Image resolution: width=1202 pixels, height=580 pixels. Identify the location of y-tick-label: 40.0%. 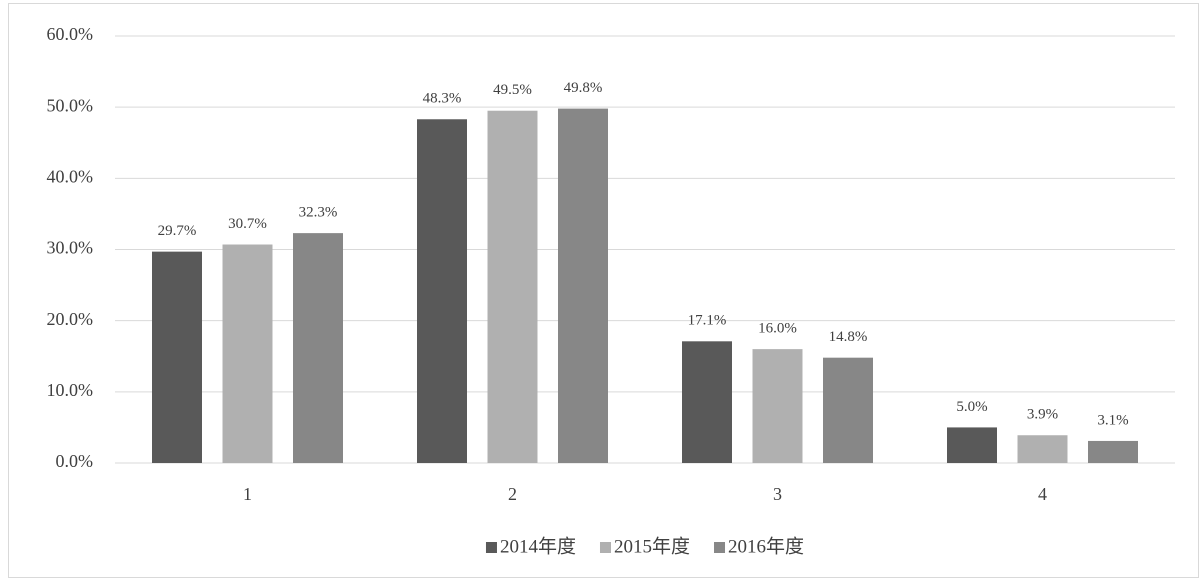
(70, 176).